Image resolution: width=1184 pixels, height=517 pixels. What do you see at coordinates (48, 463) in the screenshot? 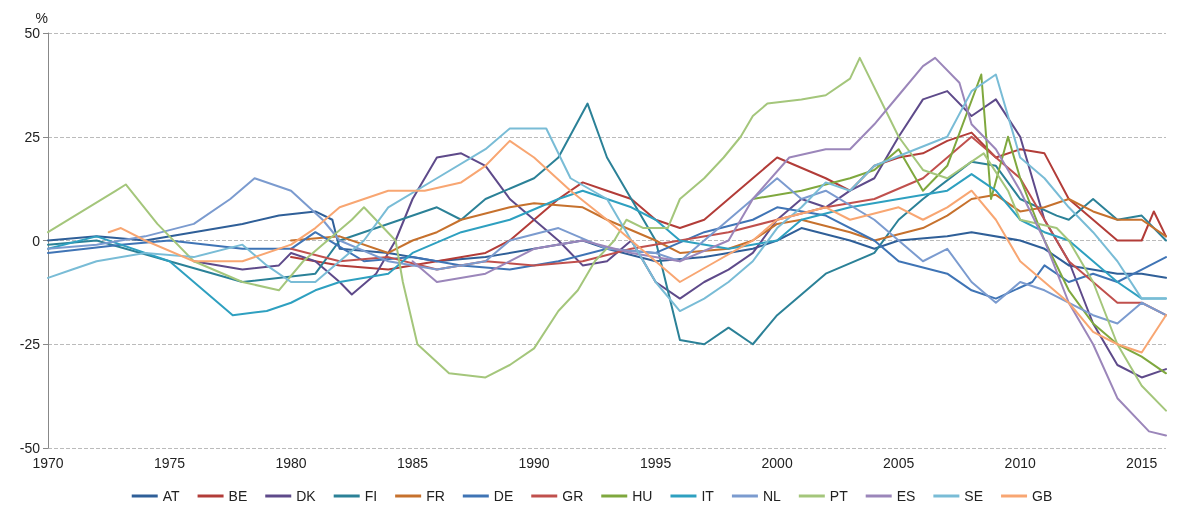
I see `x-tick-label: 1970` at bounding box center [48, 463].